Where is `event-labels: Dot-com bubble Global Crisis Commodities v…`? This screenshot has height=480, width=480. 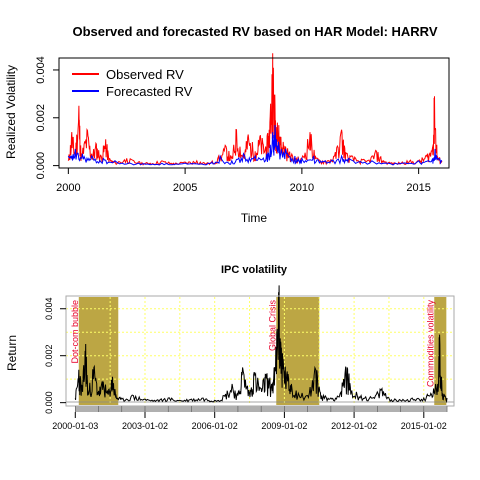 event-labels: Dot-com bubble Global Crisis Commodities v… is located at coordinates (252, 344).